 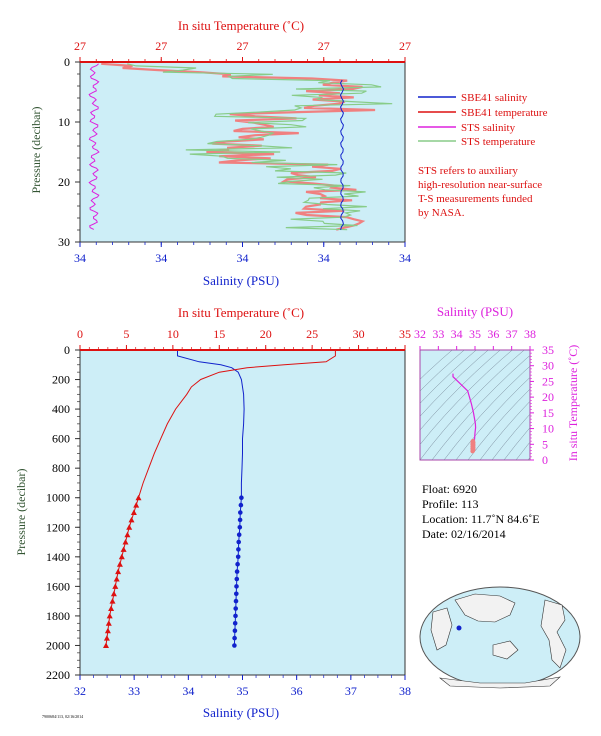 What do you see at coordinates (359, 334) in the screenshot?
I see `main-x2-tick-label: 30` at bounding box center [359, 334].